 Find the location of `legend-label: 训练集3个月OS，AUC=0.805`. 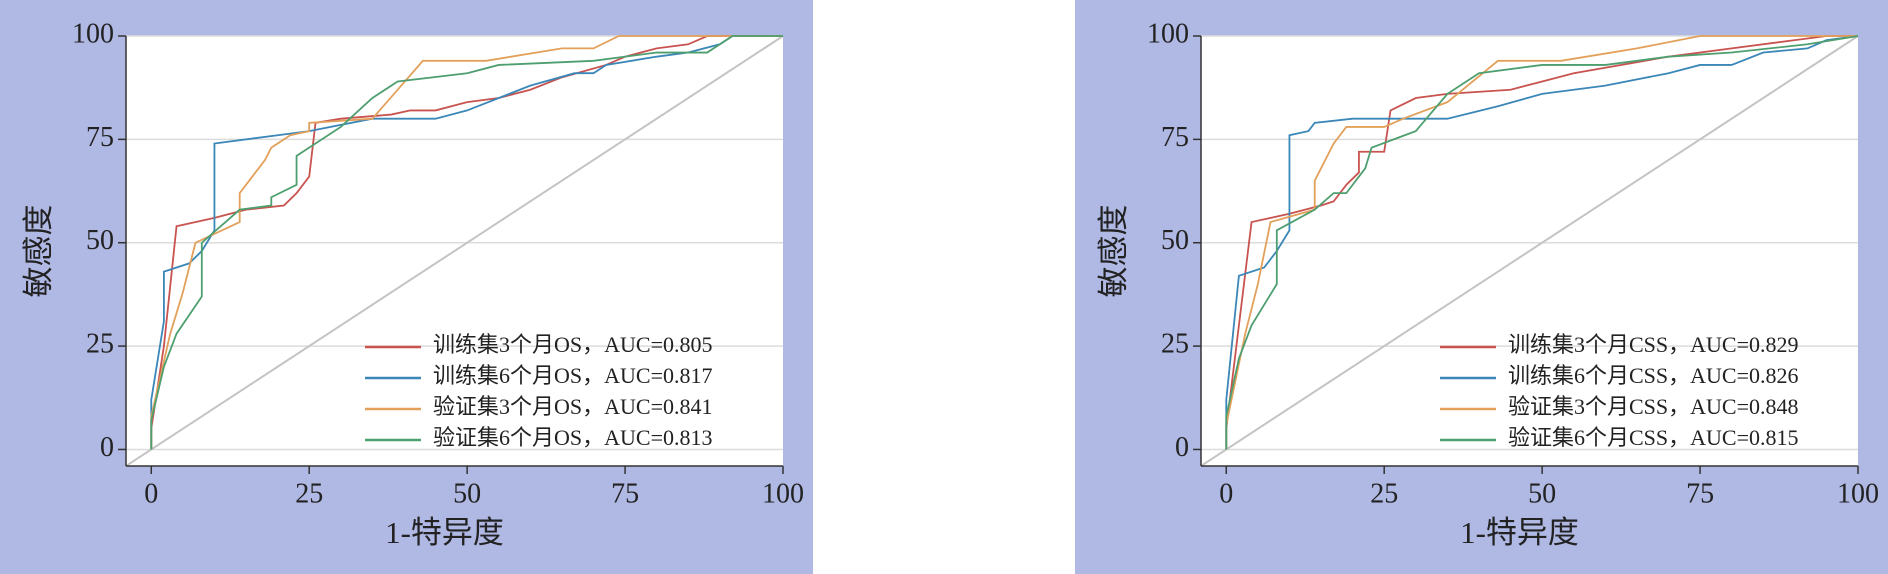

legend-label: 训练集3个月OS，AUC=0.805 is located at coordinates (572, 344).